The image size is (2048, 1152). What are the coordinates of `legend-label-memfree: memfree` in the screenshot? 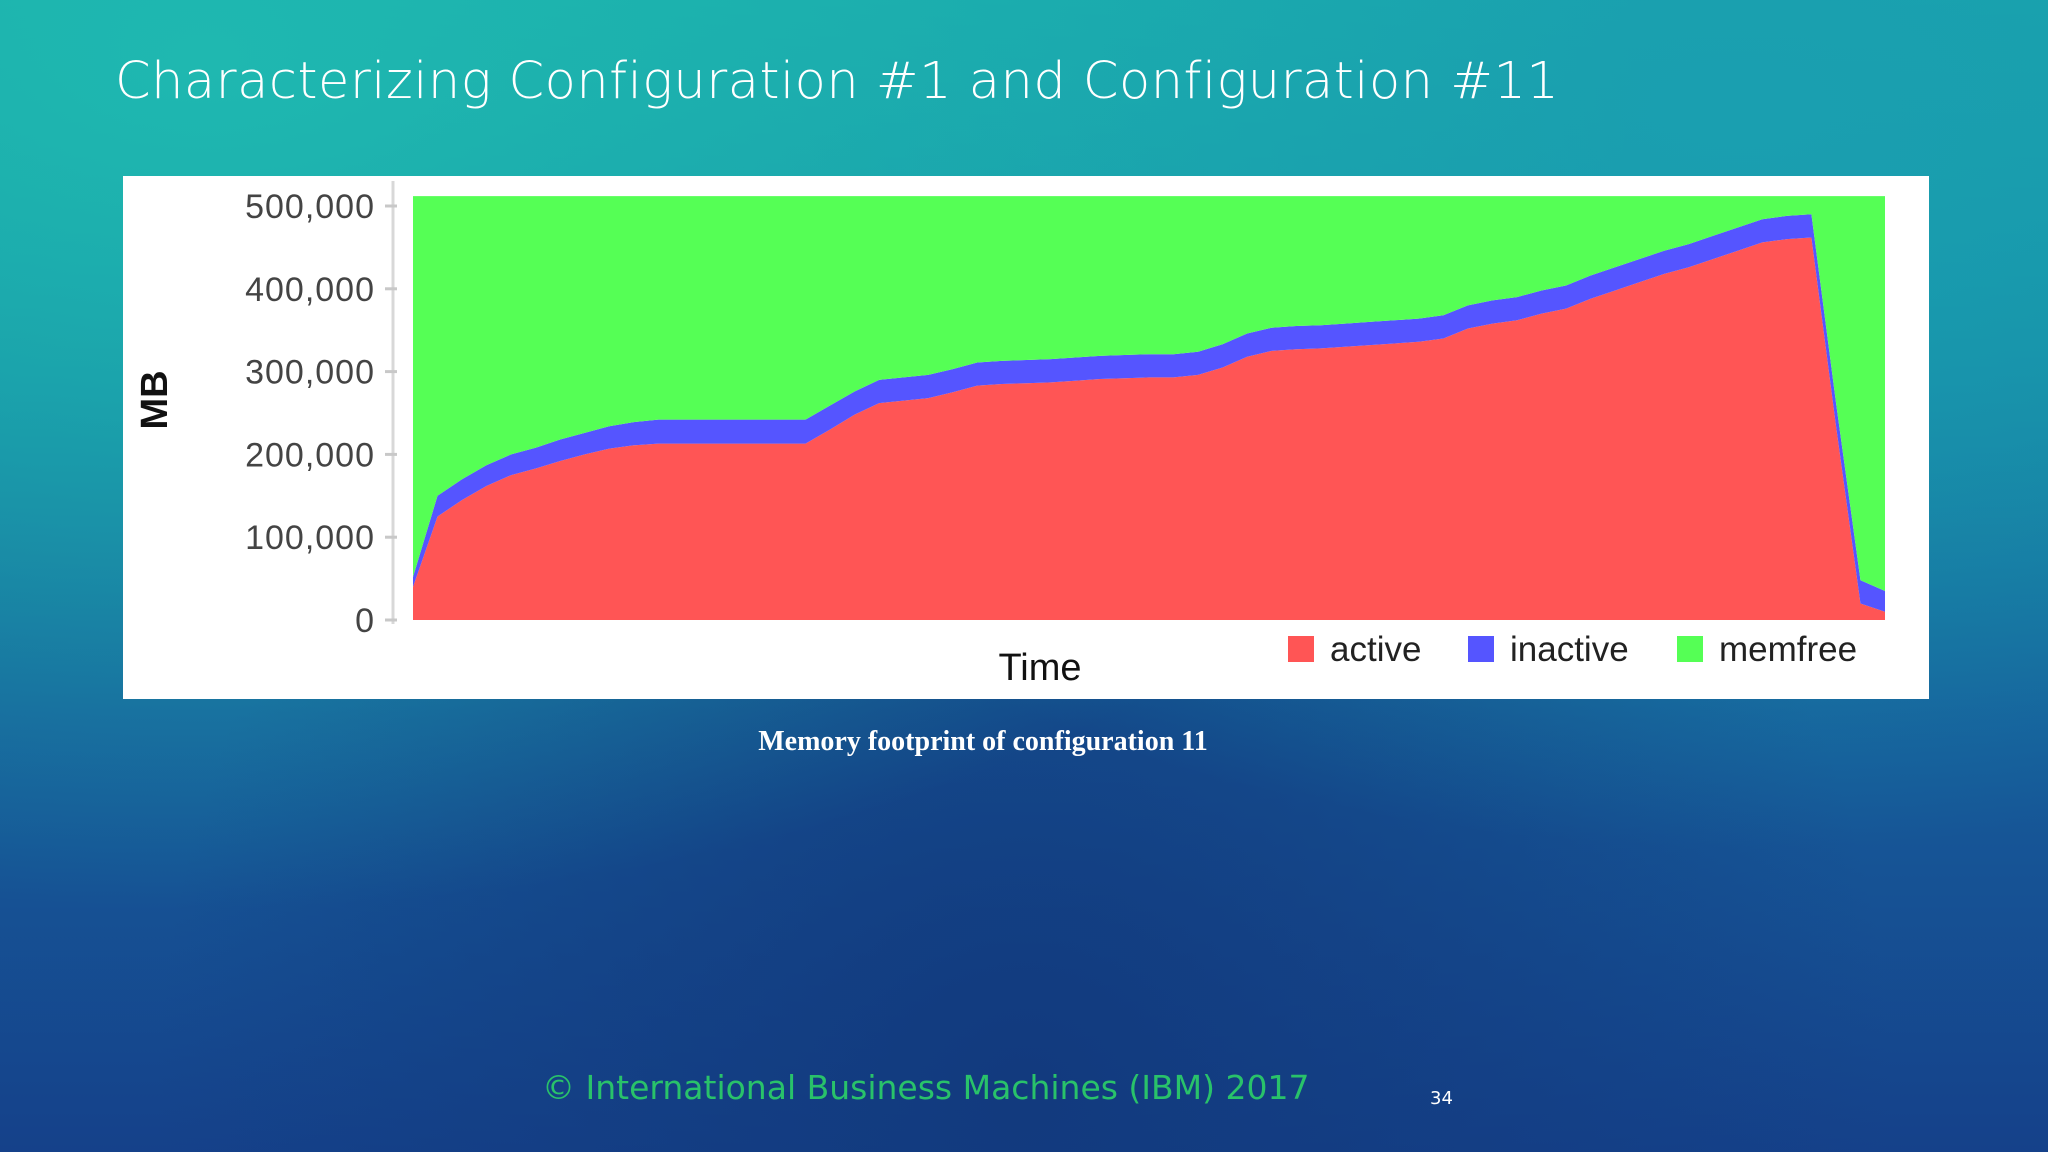 It's located at (1788, 649).